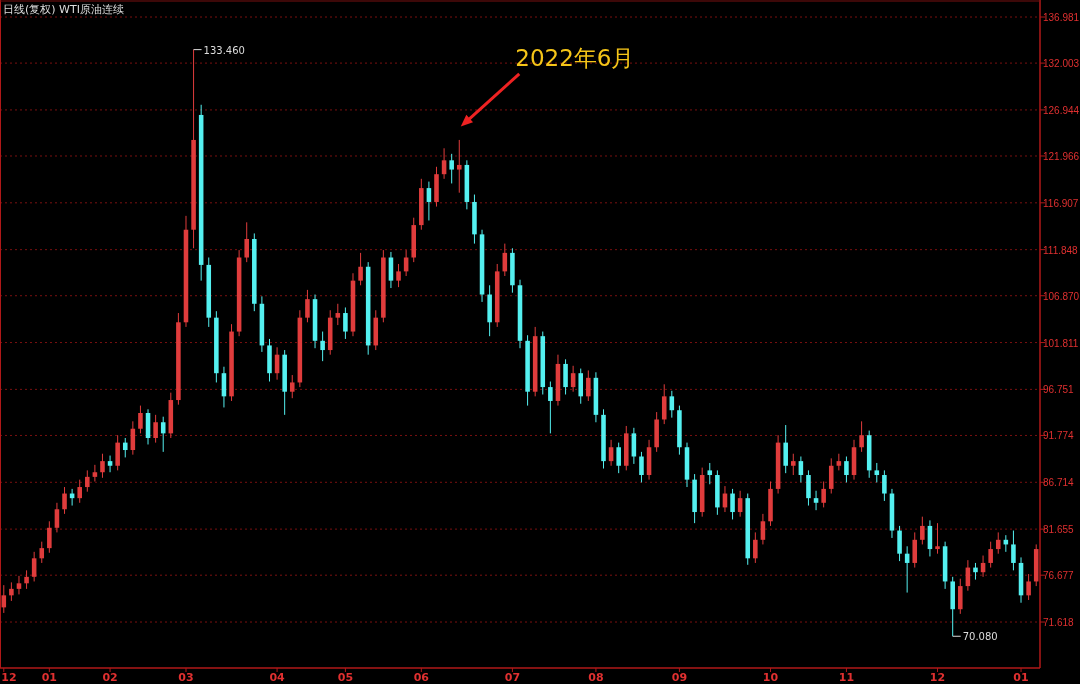 Image resolution: width=1080 pixels, height=684 pixels. Describe the element at coordinates (186, 677) in the screenshot. I see `x-tick-label: 03` at that location.